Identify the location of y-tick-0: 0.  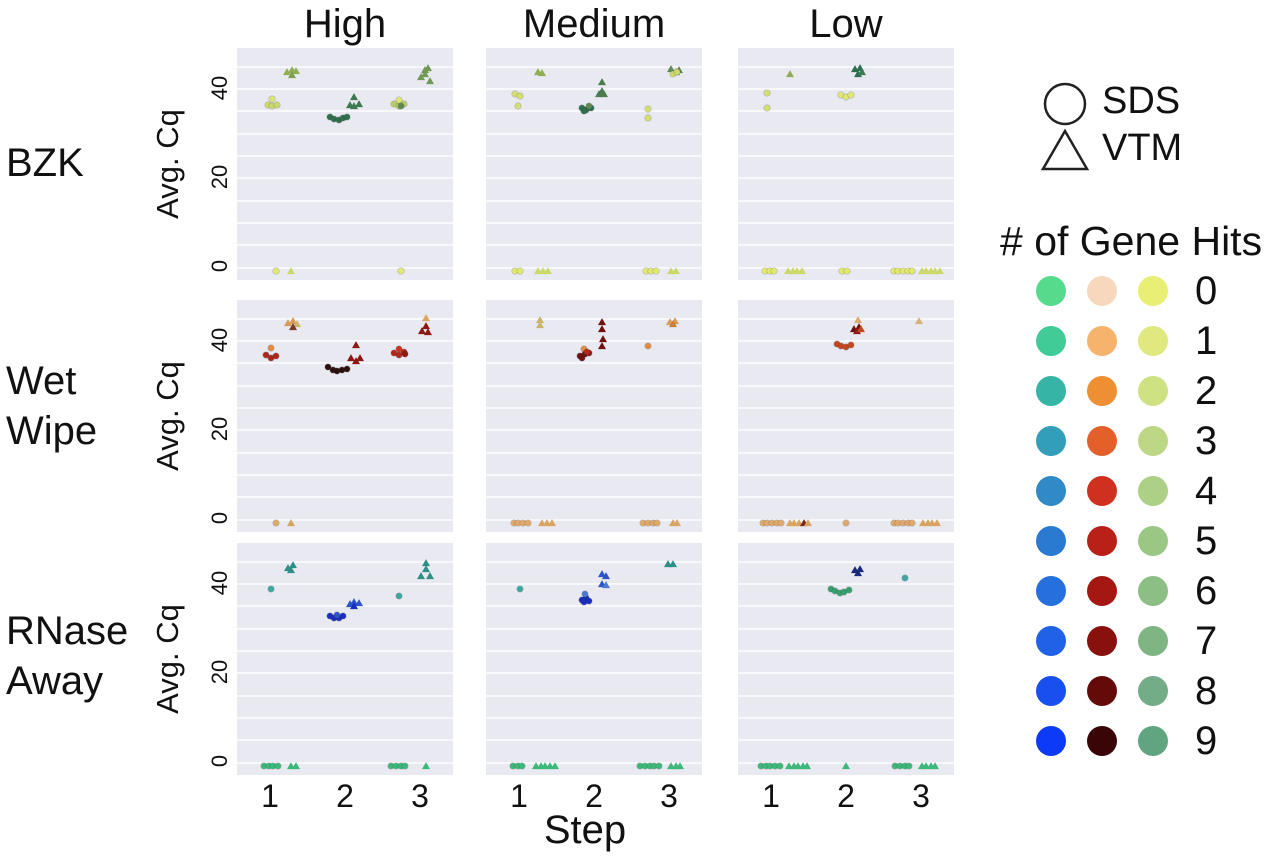
(219, 518).